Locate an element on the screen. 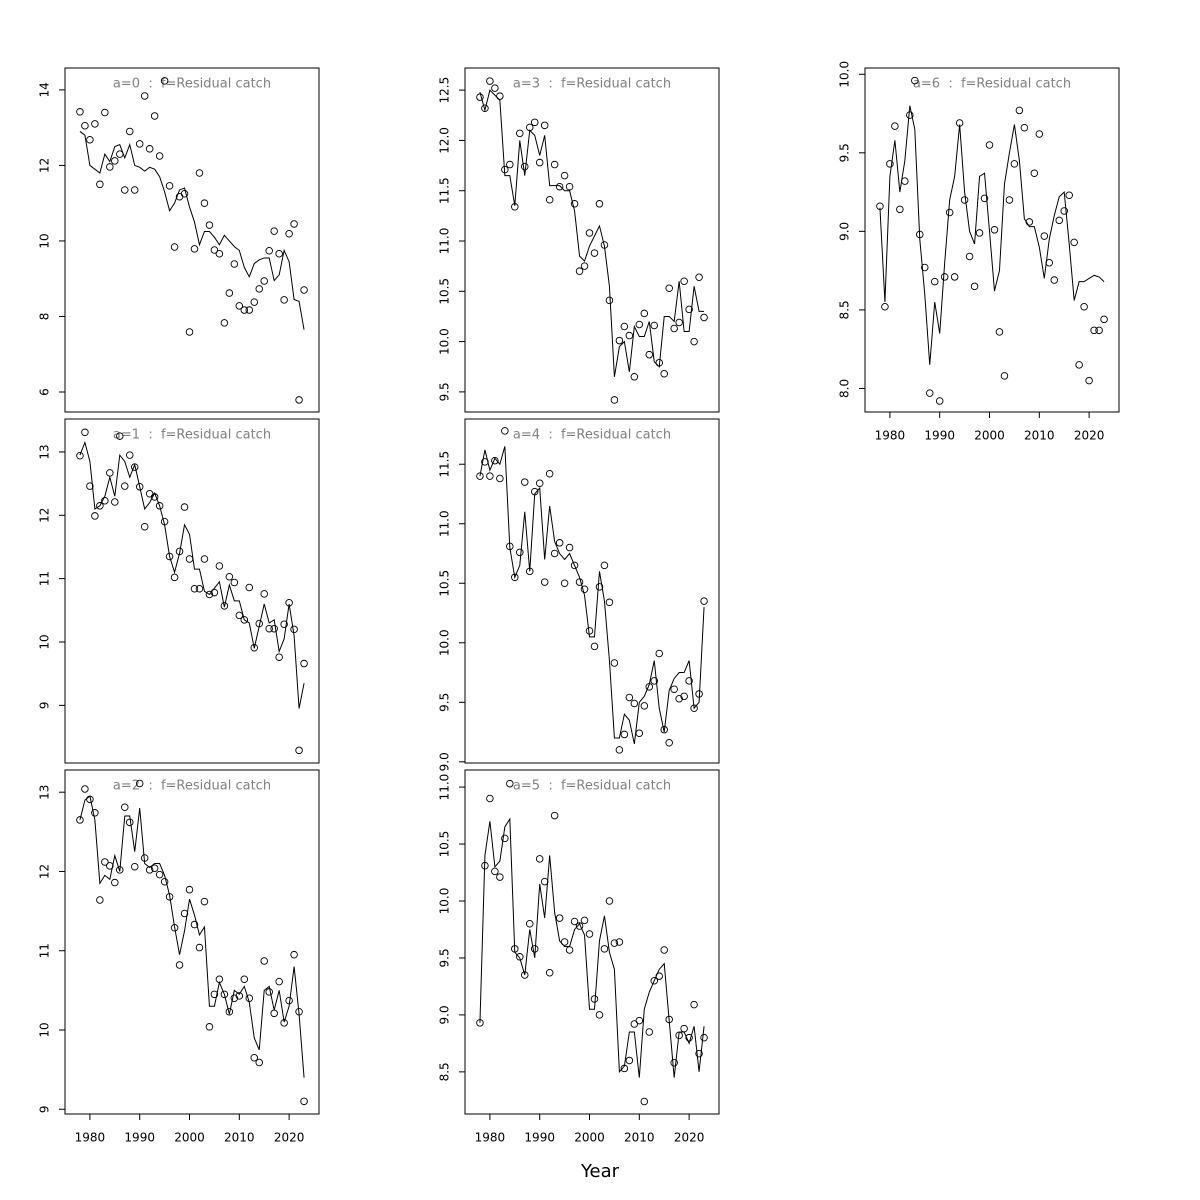 The height and width of the screenshot is (1200, 1200). y-tick-label: 10 is located at coordinates (45, 1029).